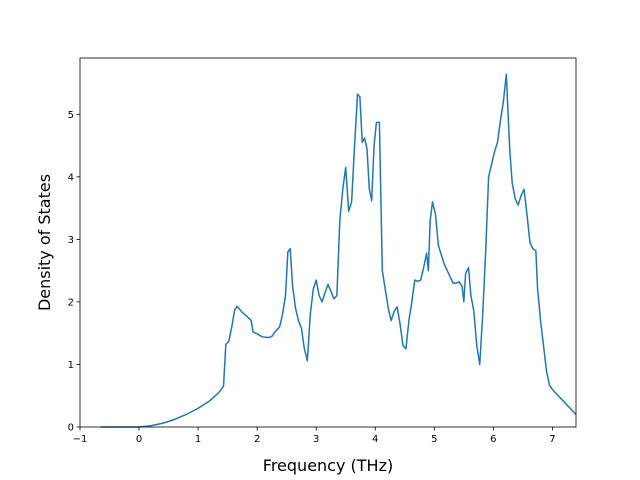 The height and width of the screenshot is (480, 640). Describe the element at coordinates (44, 242) in the screenshot. I see `y-axis-label: Density of States` at that location.